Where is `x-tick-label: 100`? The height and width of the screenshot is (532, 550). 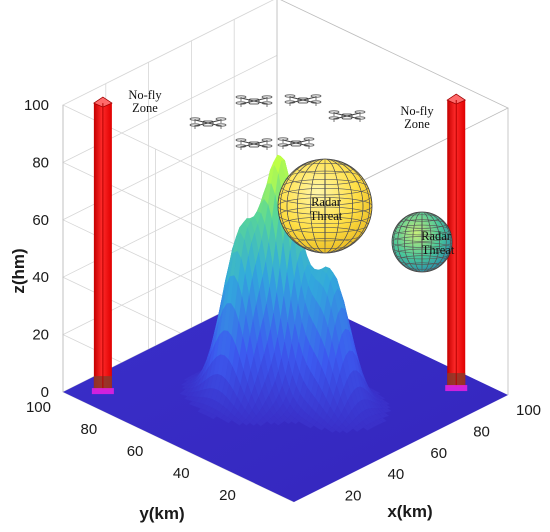 x-tick-label: 100 is located at coordinates (528, 410).